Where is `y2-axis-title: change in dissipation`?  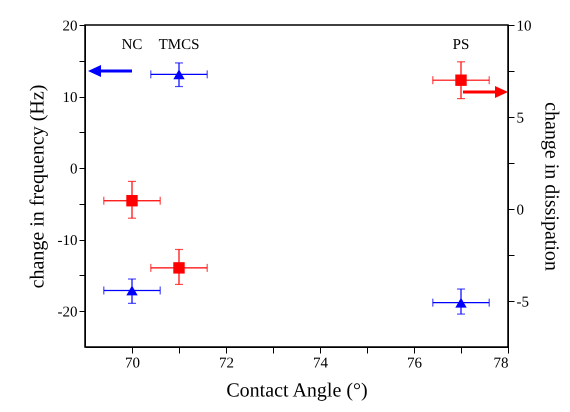 y2-axis-title: change in dissipation is located at coordinates (551, 186).